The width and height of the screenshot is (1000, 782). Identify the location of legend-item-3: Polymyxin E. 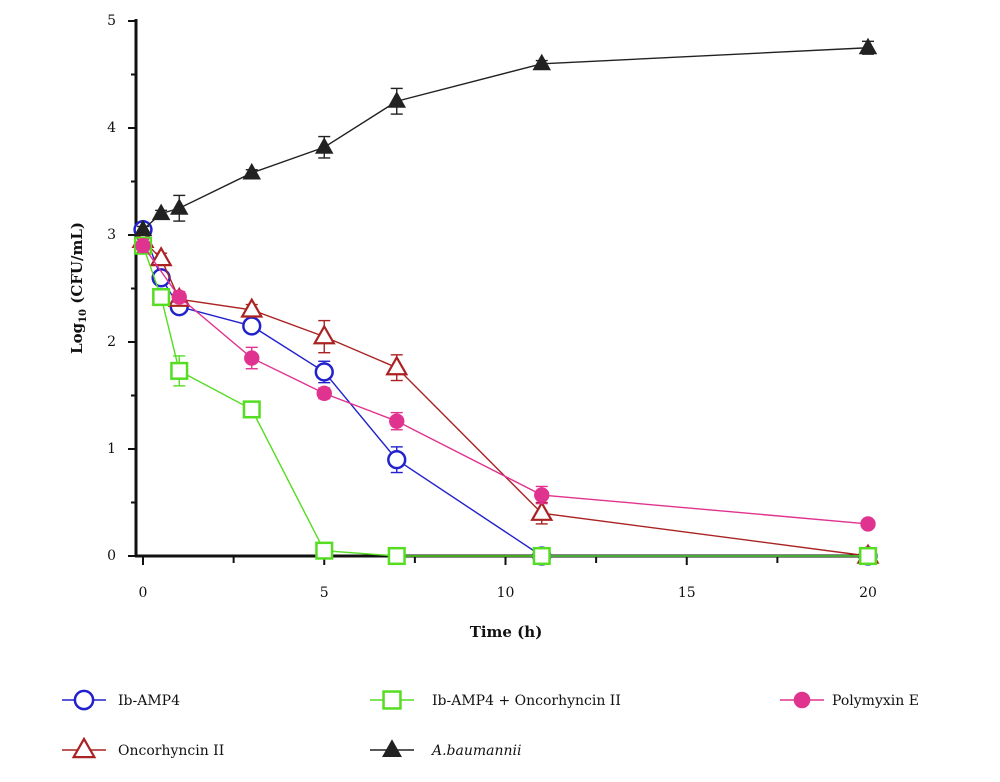
(849, 700).